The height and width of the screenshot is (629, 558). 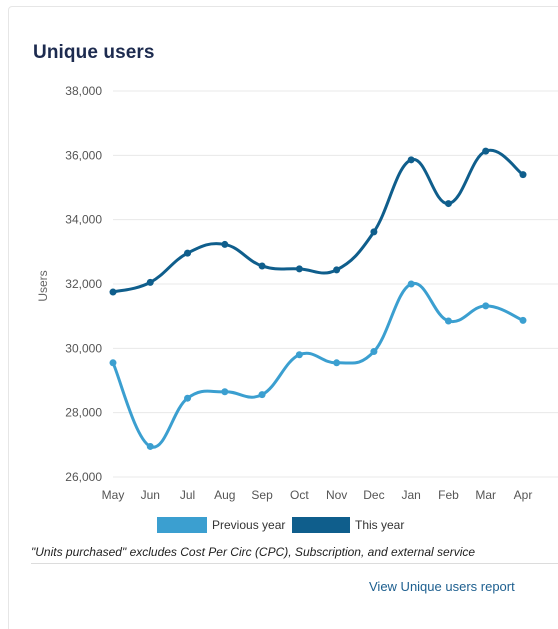 I want to click on legend-label: This year, so click(x=379, y=525).